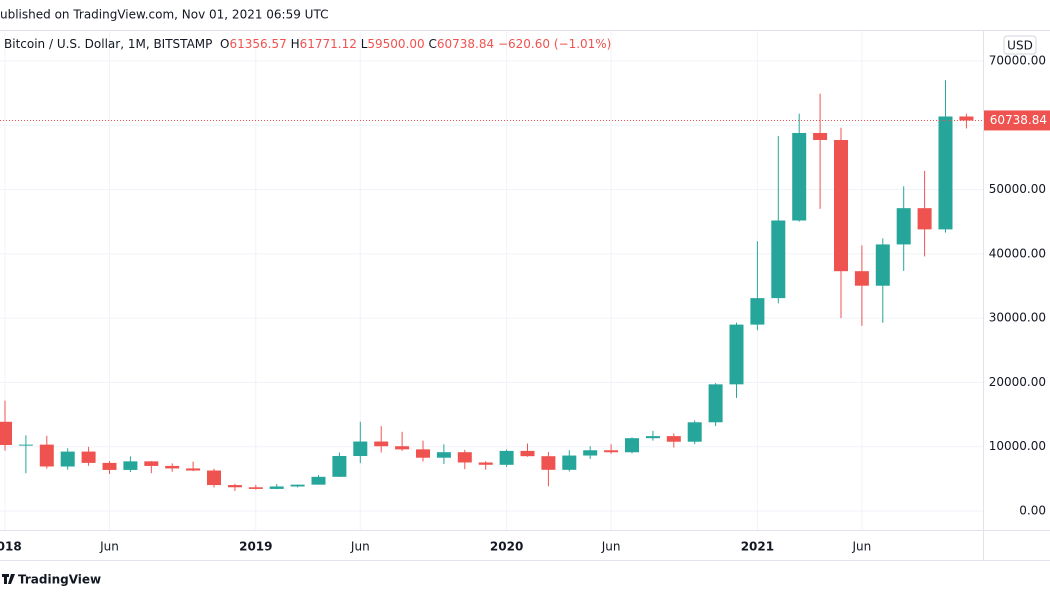 The width and height of the screenshot is (1050, 600). What do you see at coordinates (258, 44) in the screenshot?
I see `ohlc-value: 61356.57` at bounding box center [258, 44].